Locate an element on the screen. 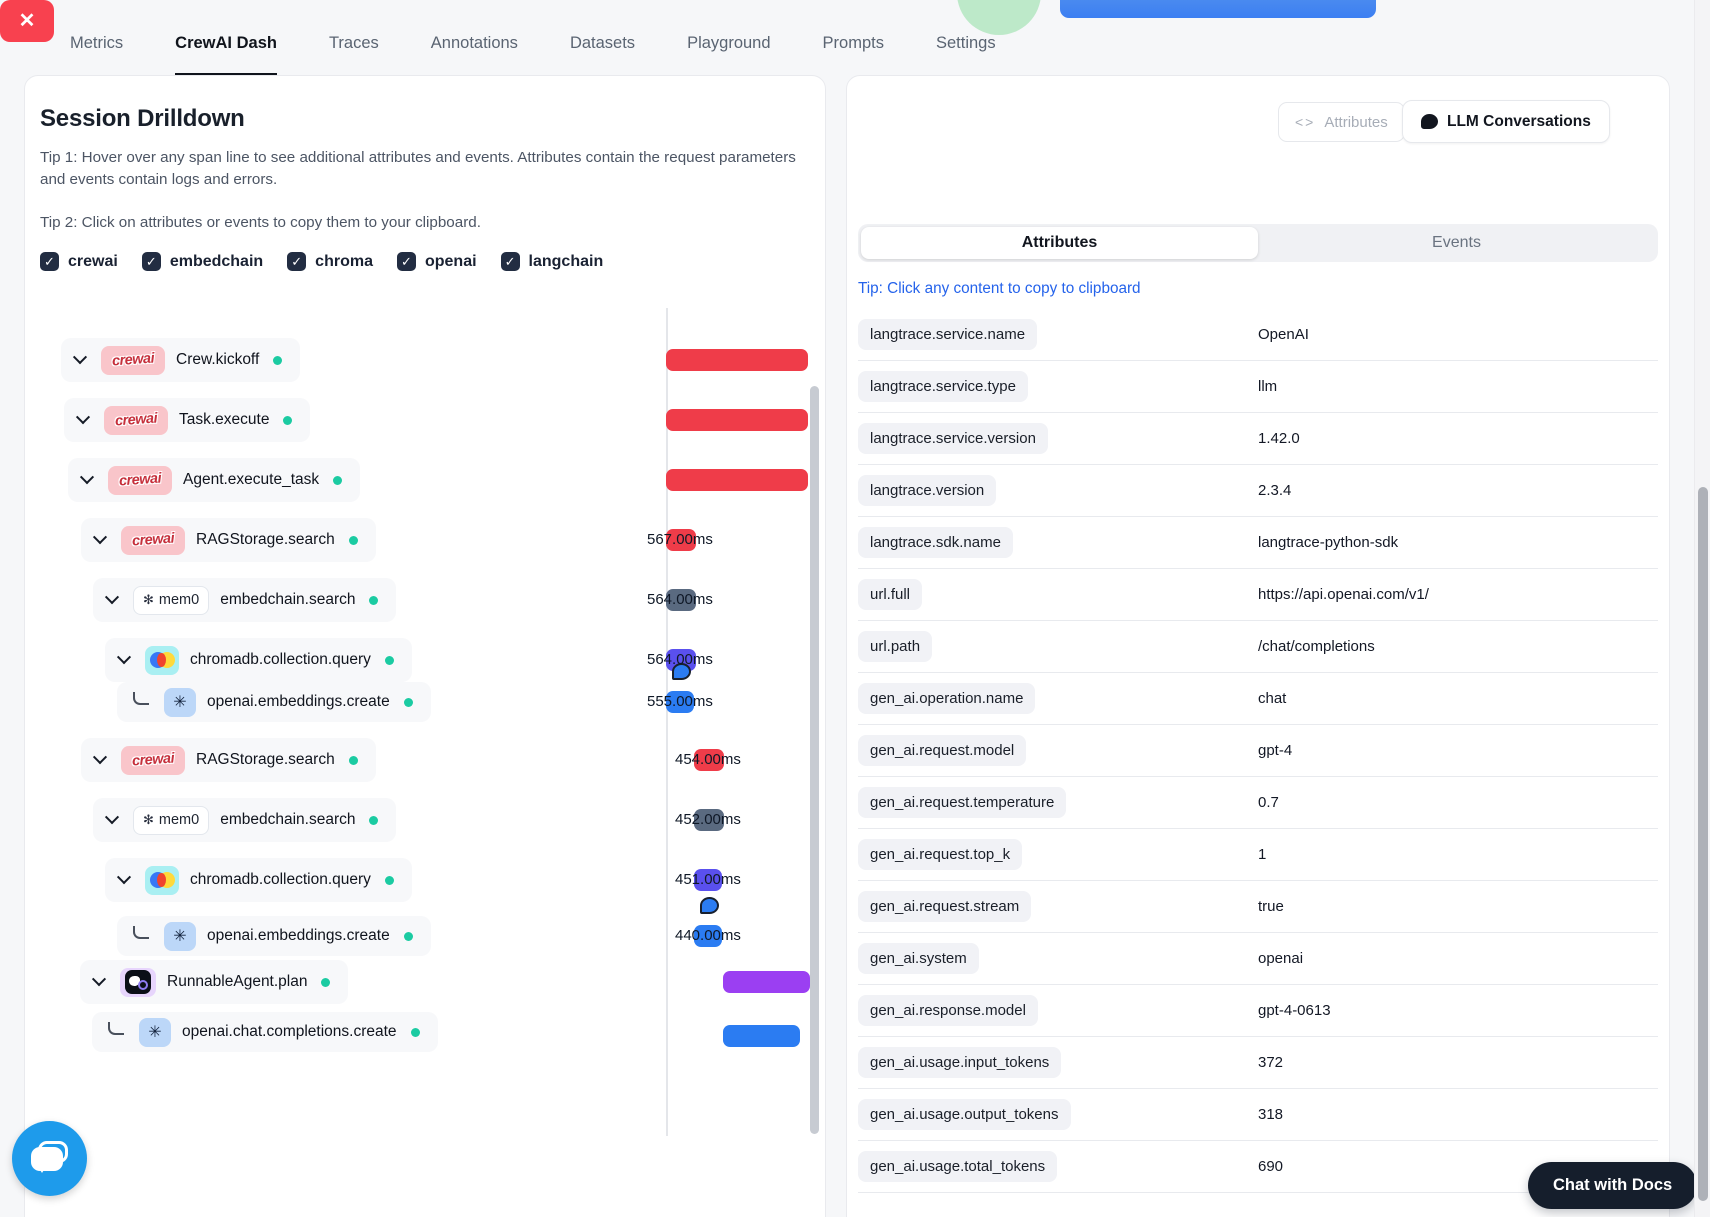  attribute-value: chat is located at coordinates (1272, 698).